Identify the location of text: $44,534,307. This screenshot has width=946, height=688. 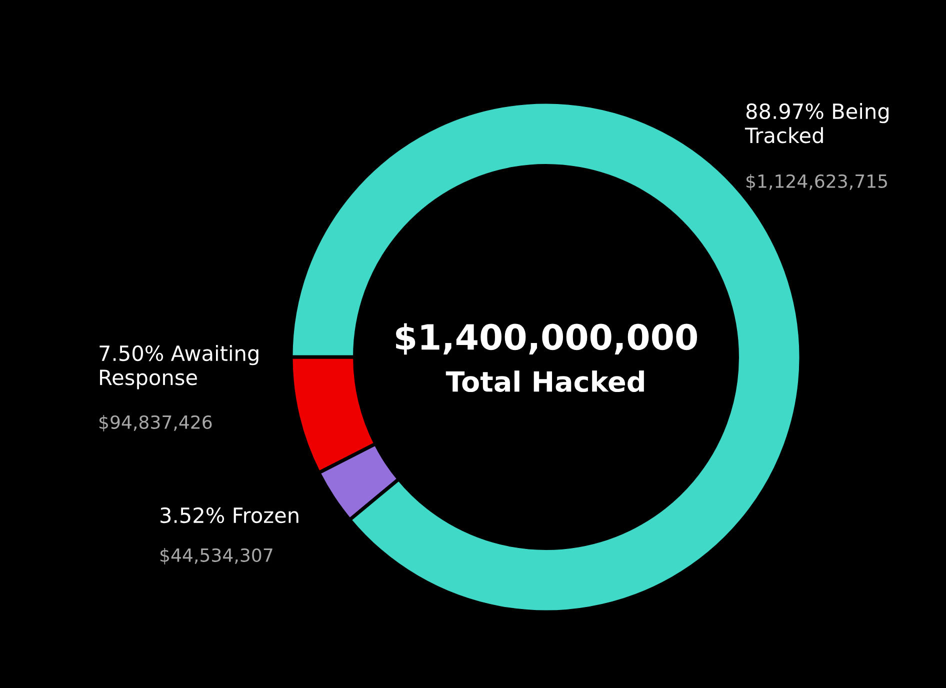
(216, 556).